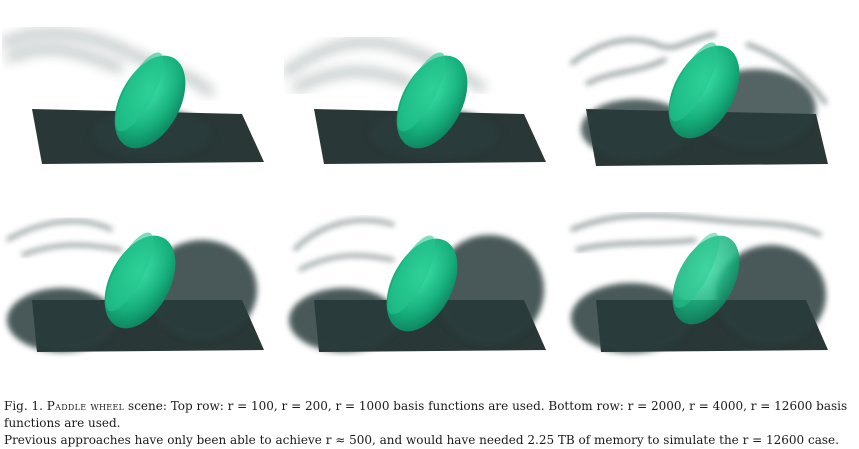 The height and width of the screenshot is (449, 859). I want to click on render-panel-r1000, so click(701, 94).